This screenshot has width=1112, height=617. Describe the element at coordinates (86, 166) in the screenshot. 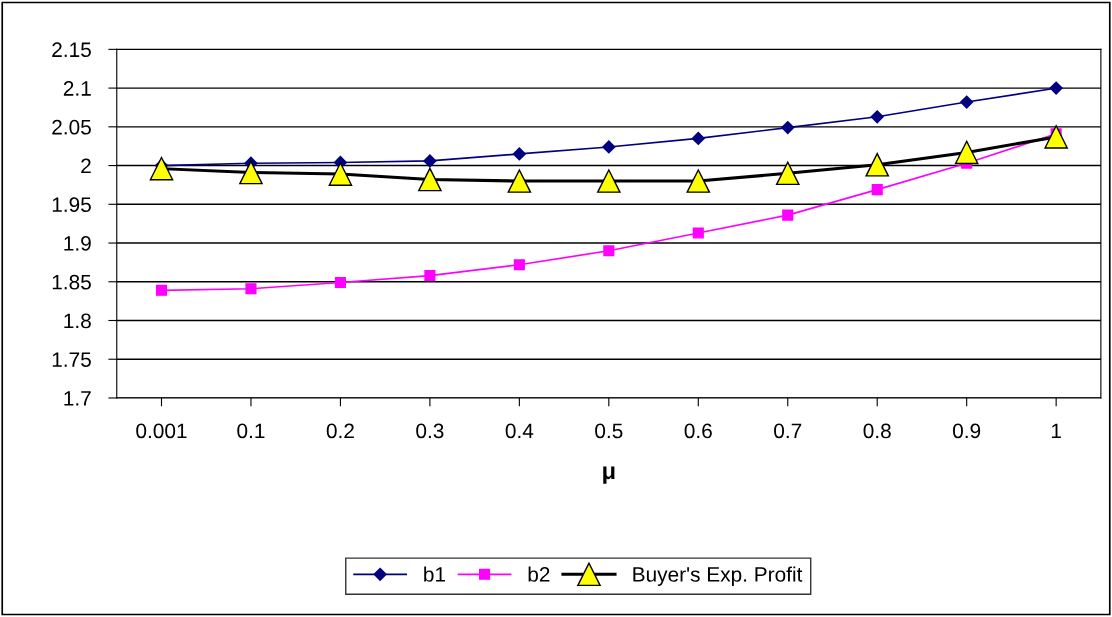

I see `y-tick-label: 2` at that location.